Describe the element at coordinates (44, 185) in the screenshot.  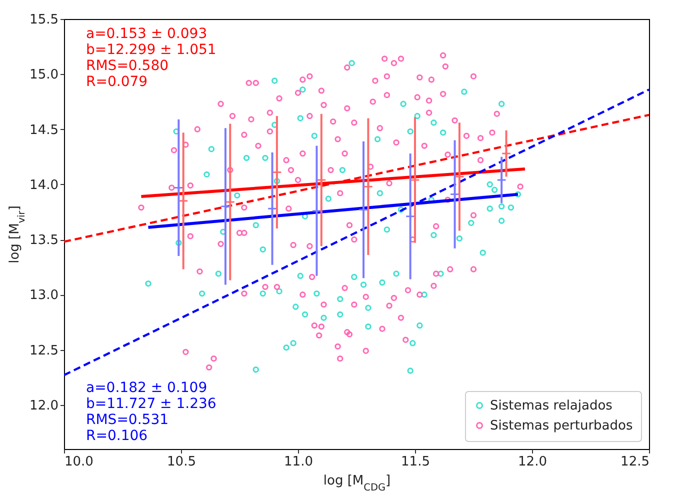
I see `y-tick-label: 14.0` at that location.